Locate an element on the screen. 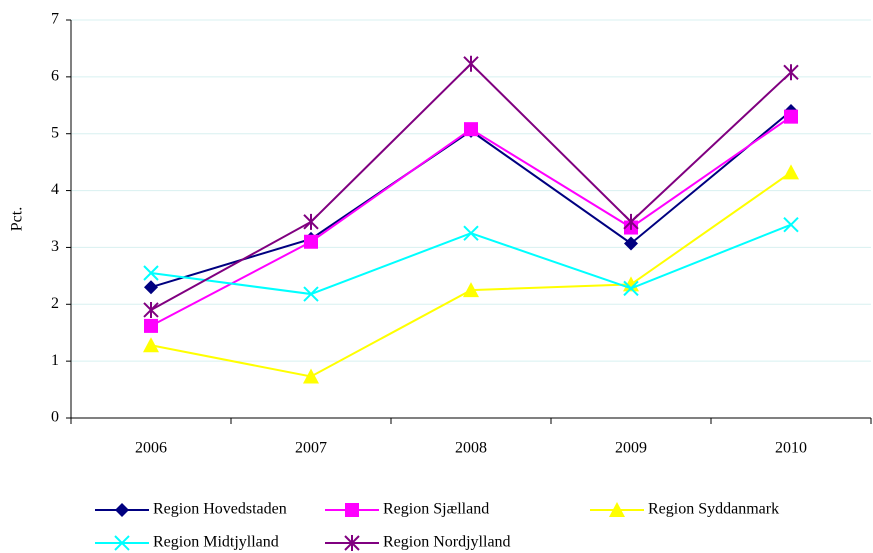 This screenshot has width=873, height=553. y-tick-label: 6 is located at coordinates (55, 76).